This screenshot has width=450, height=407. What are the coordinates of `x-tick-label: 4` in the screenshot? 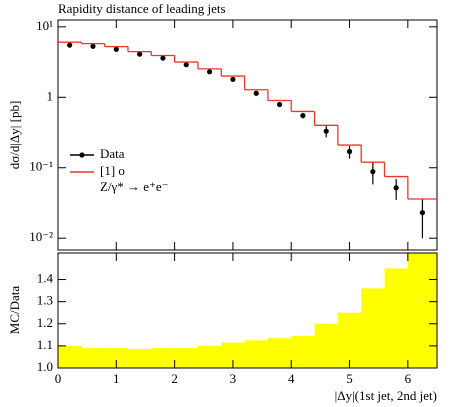 It's located at (291, 378).